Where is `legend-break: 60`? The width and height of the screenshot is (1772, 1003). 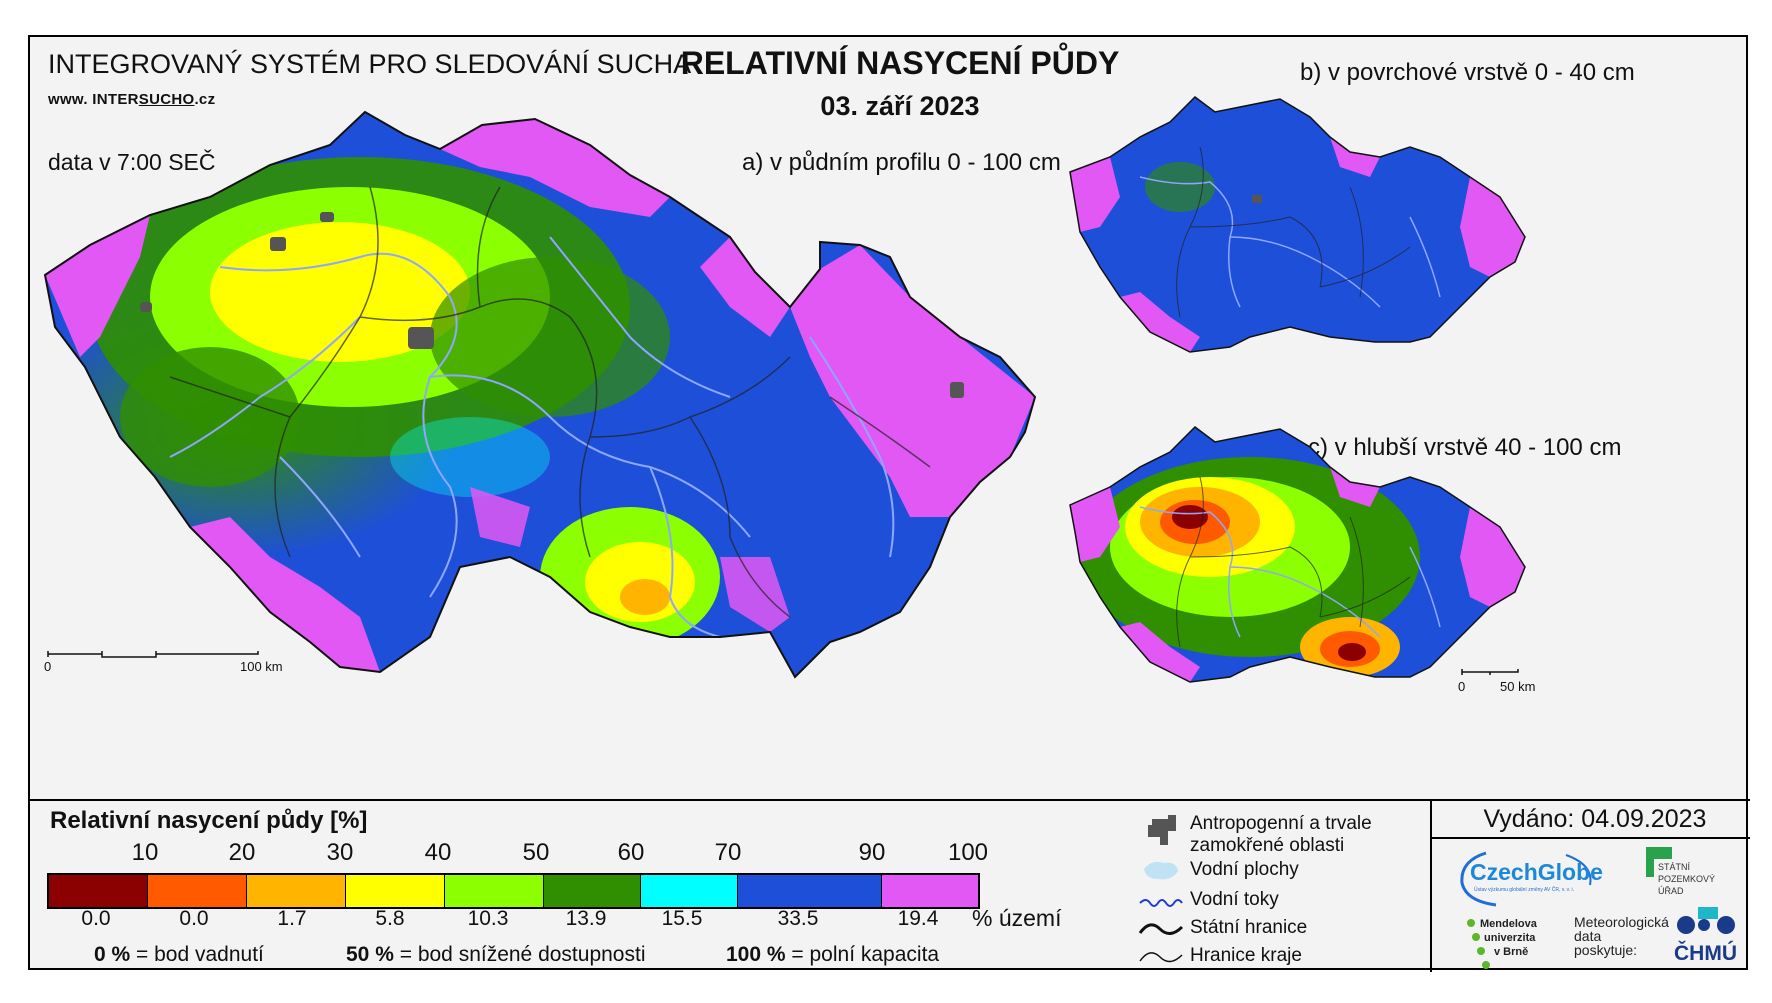
legend-break: 60 is located at coordinates (631, 852).